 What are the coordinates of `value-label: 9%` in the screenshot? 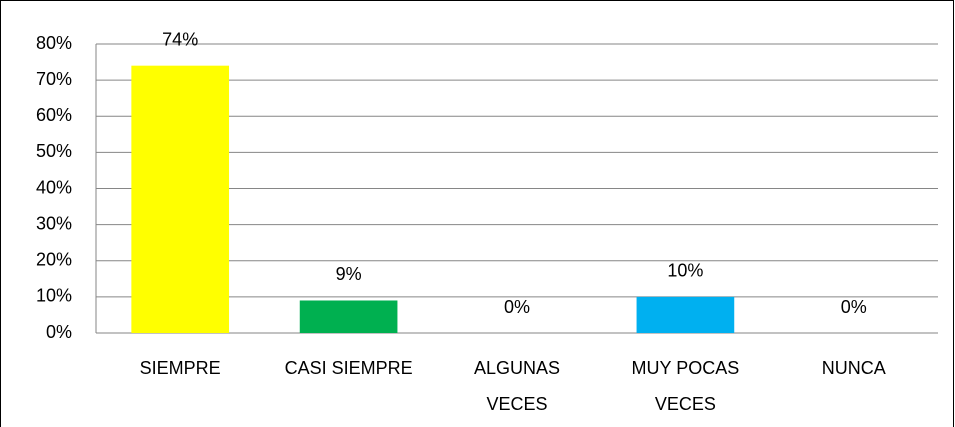 It's located at (349, 274).